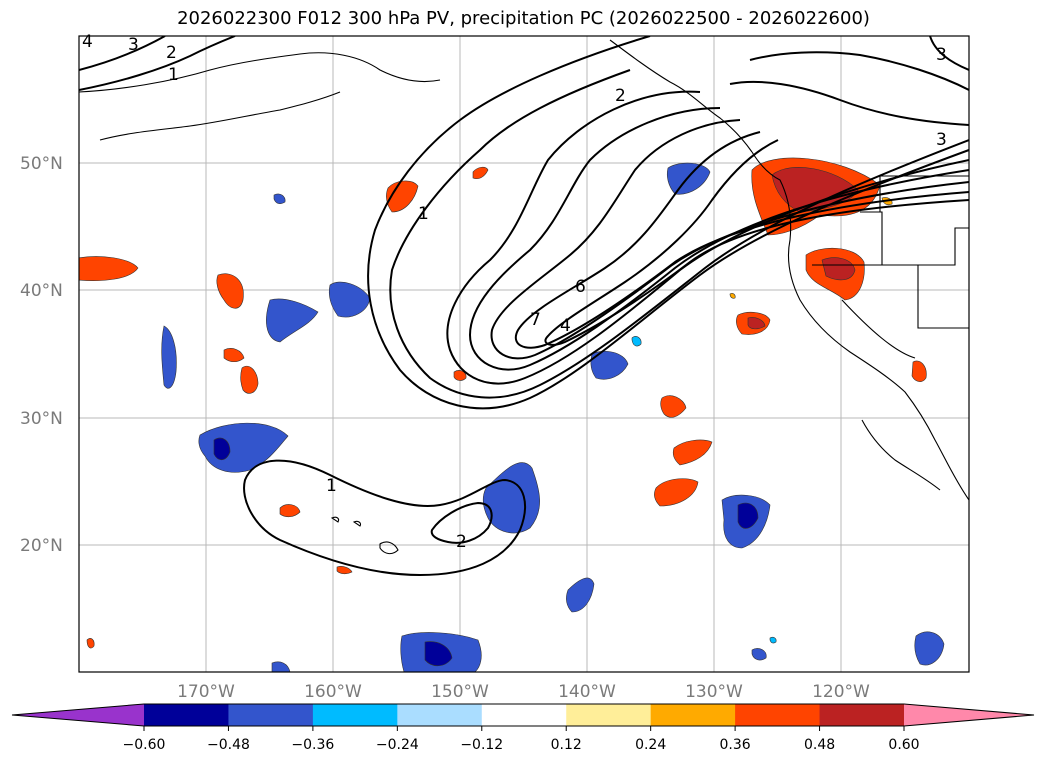  What do you see at coordinates (969, 715) in the screenshot?
I see `colorbar-extend-high` at bounding box center [969, 715].